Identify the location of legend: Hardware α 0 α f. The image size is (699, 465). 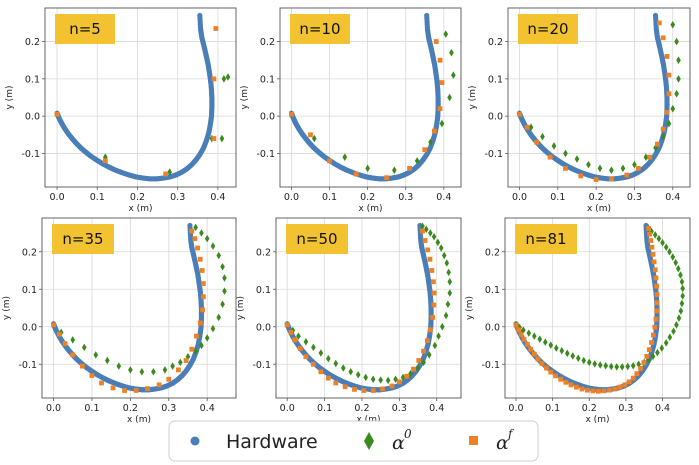
(353, 441).